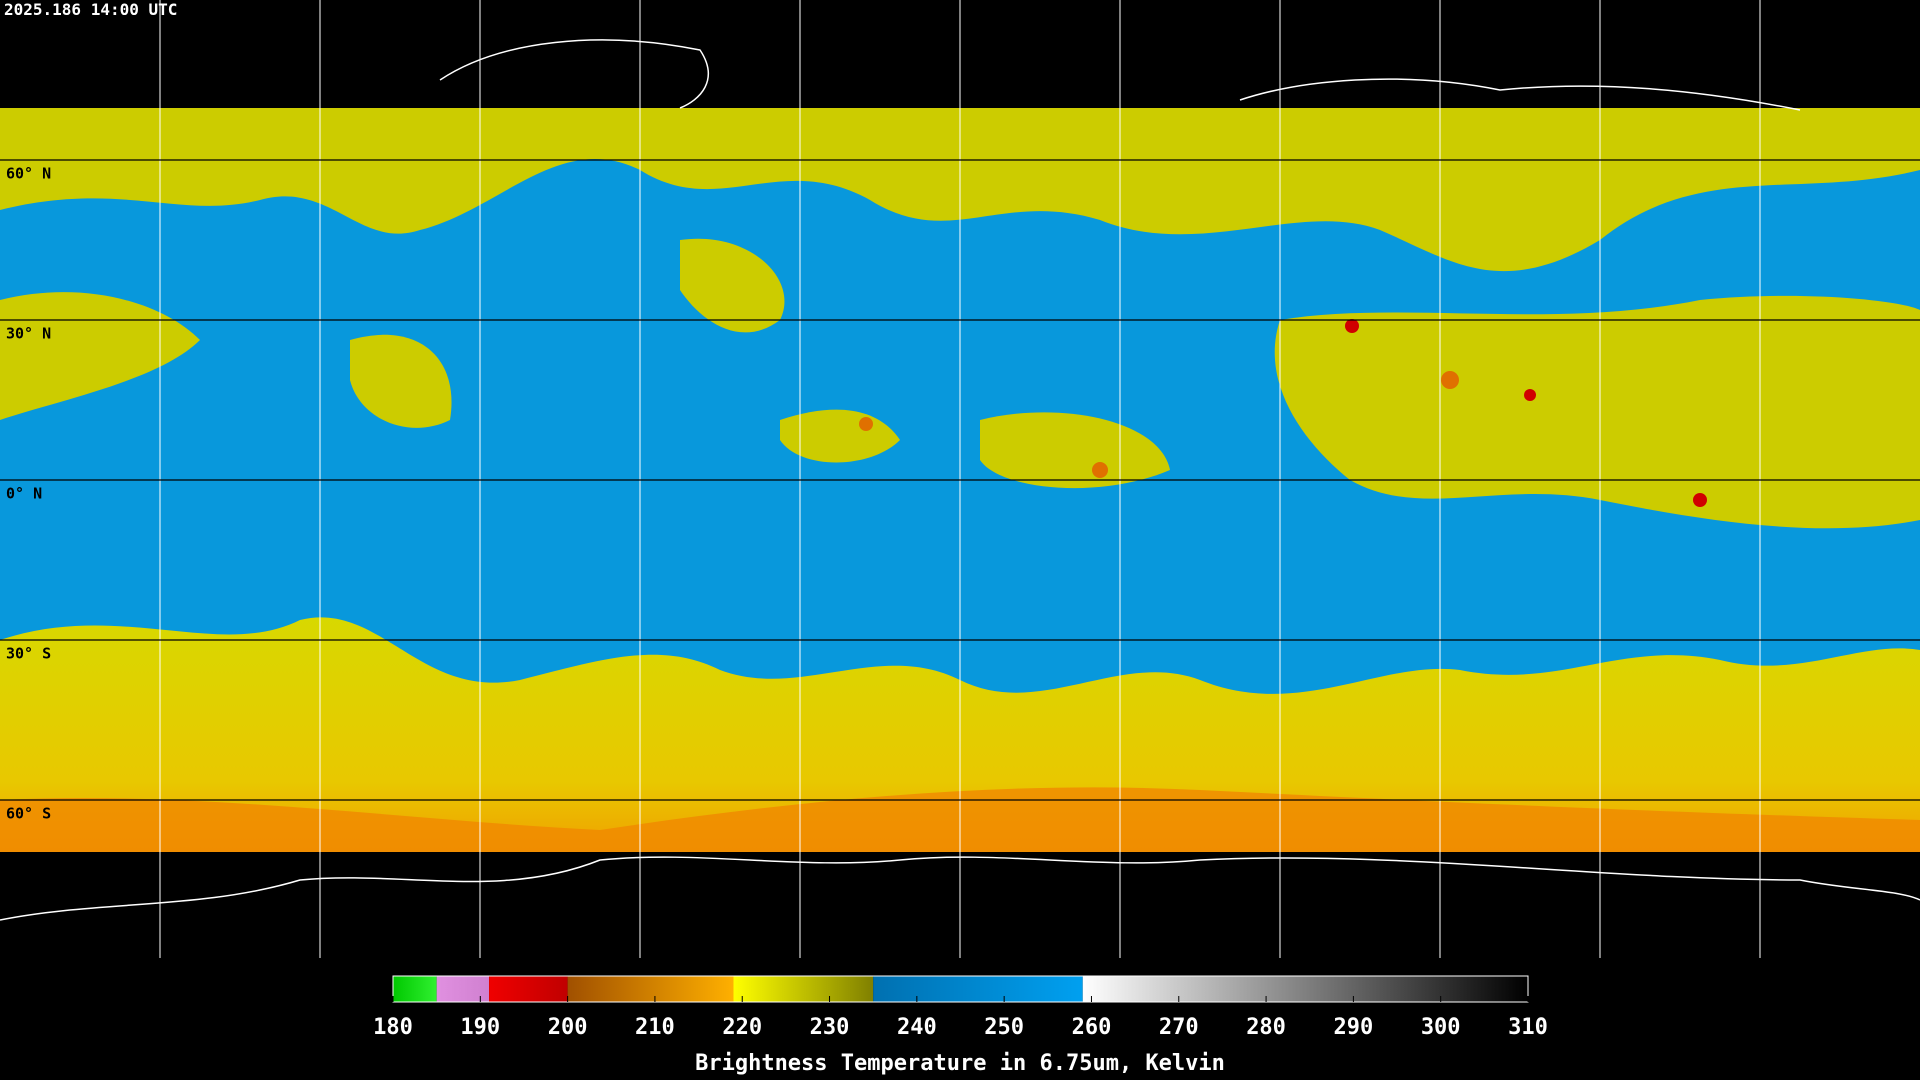 Image resolution: width=1920 pixels, height=1080 pixels. Describe the element at coordinates (742, 1027) in the screenshot. I see `colorbar-tick-label: 220` at that location.